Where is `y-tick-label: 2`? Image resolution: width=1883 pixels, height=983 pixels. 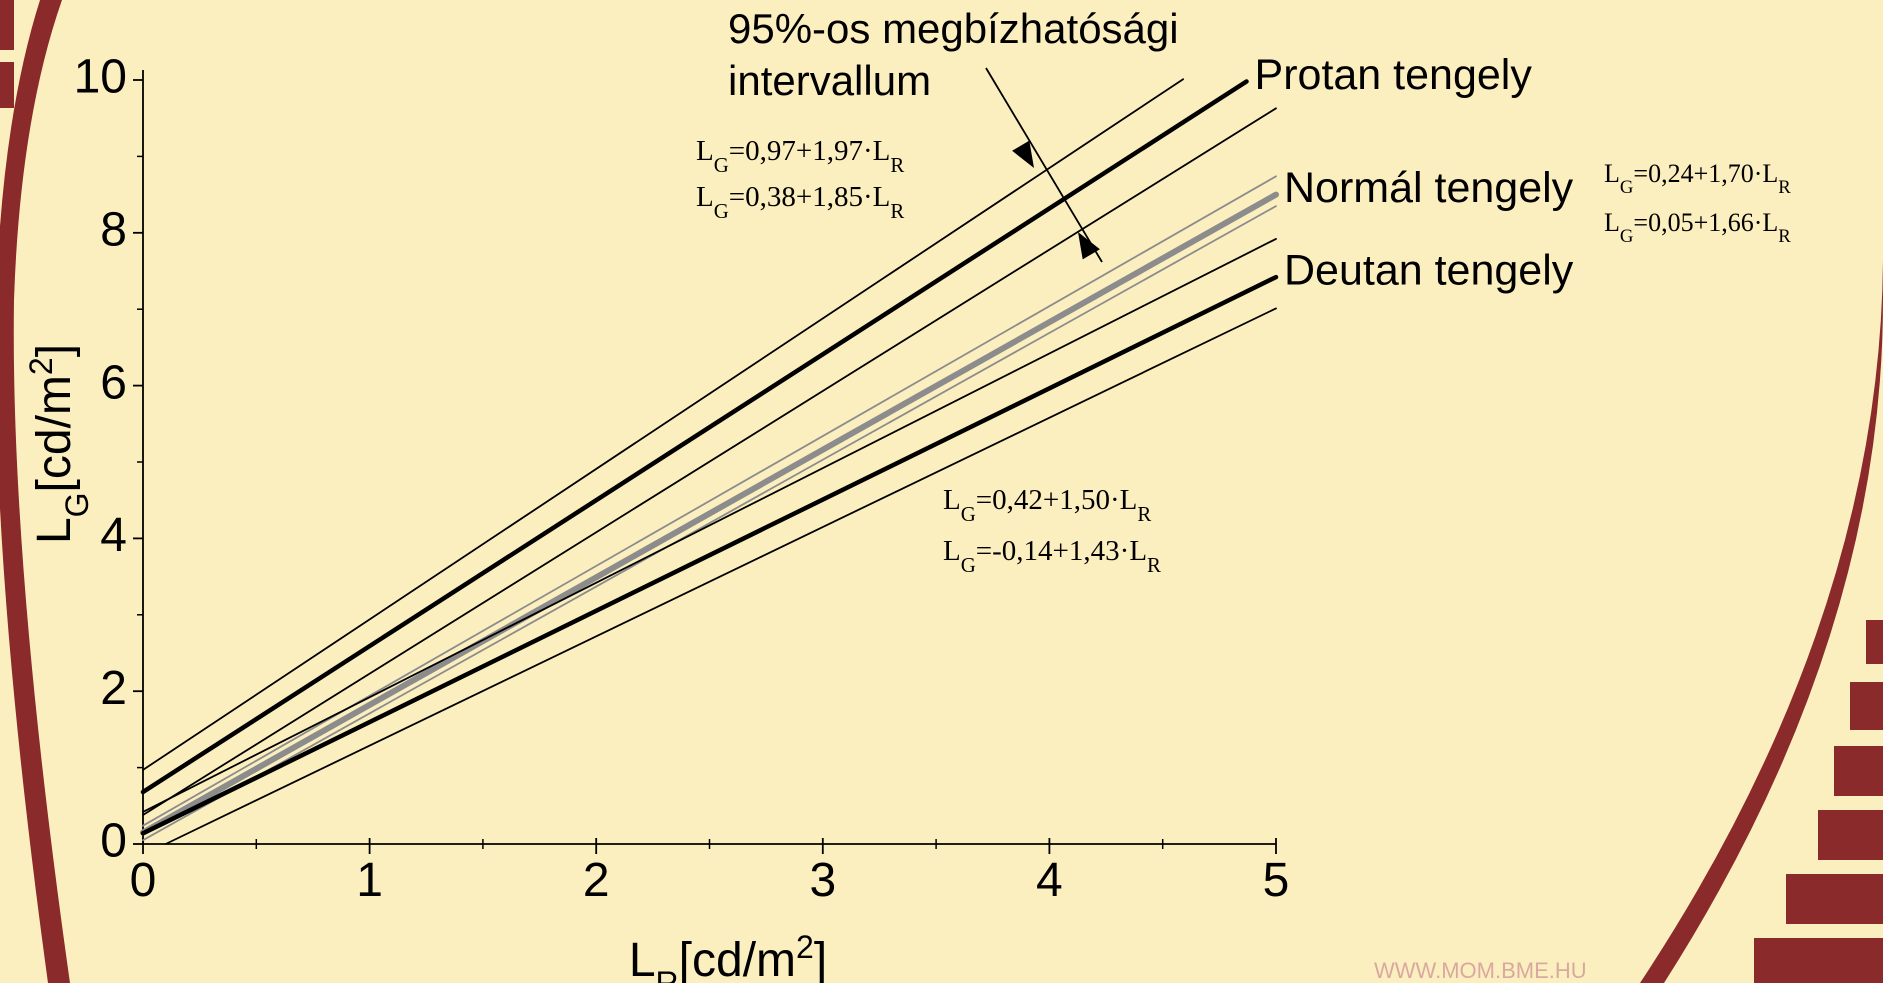
y-tick-label: 2 is located at coordinates (113, 688).